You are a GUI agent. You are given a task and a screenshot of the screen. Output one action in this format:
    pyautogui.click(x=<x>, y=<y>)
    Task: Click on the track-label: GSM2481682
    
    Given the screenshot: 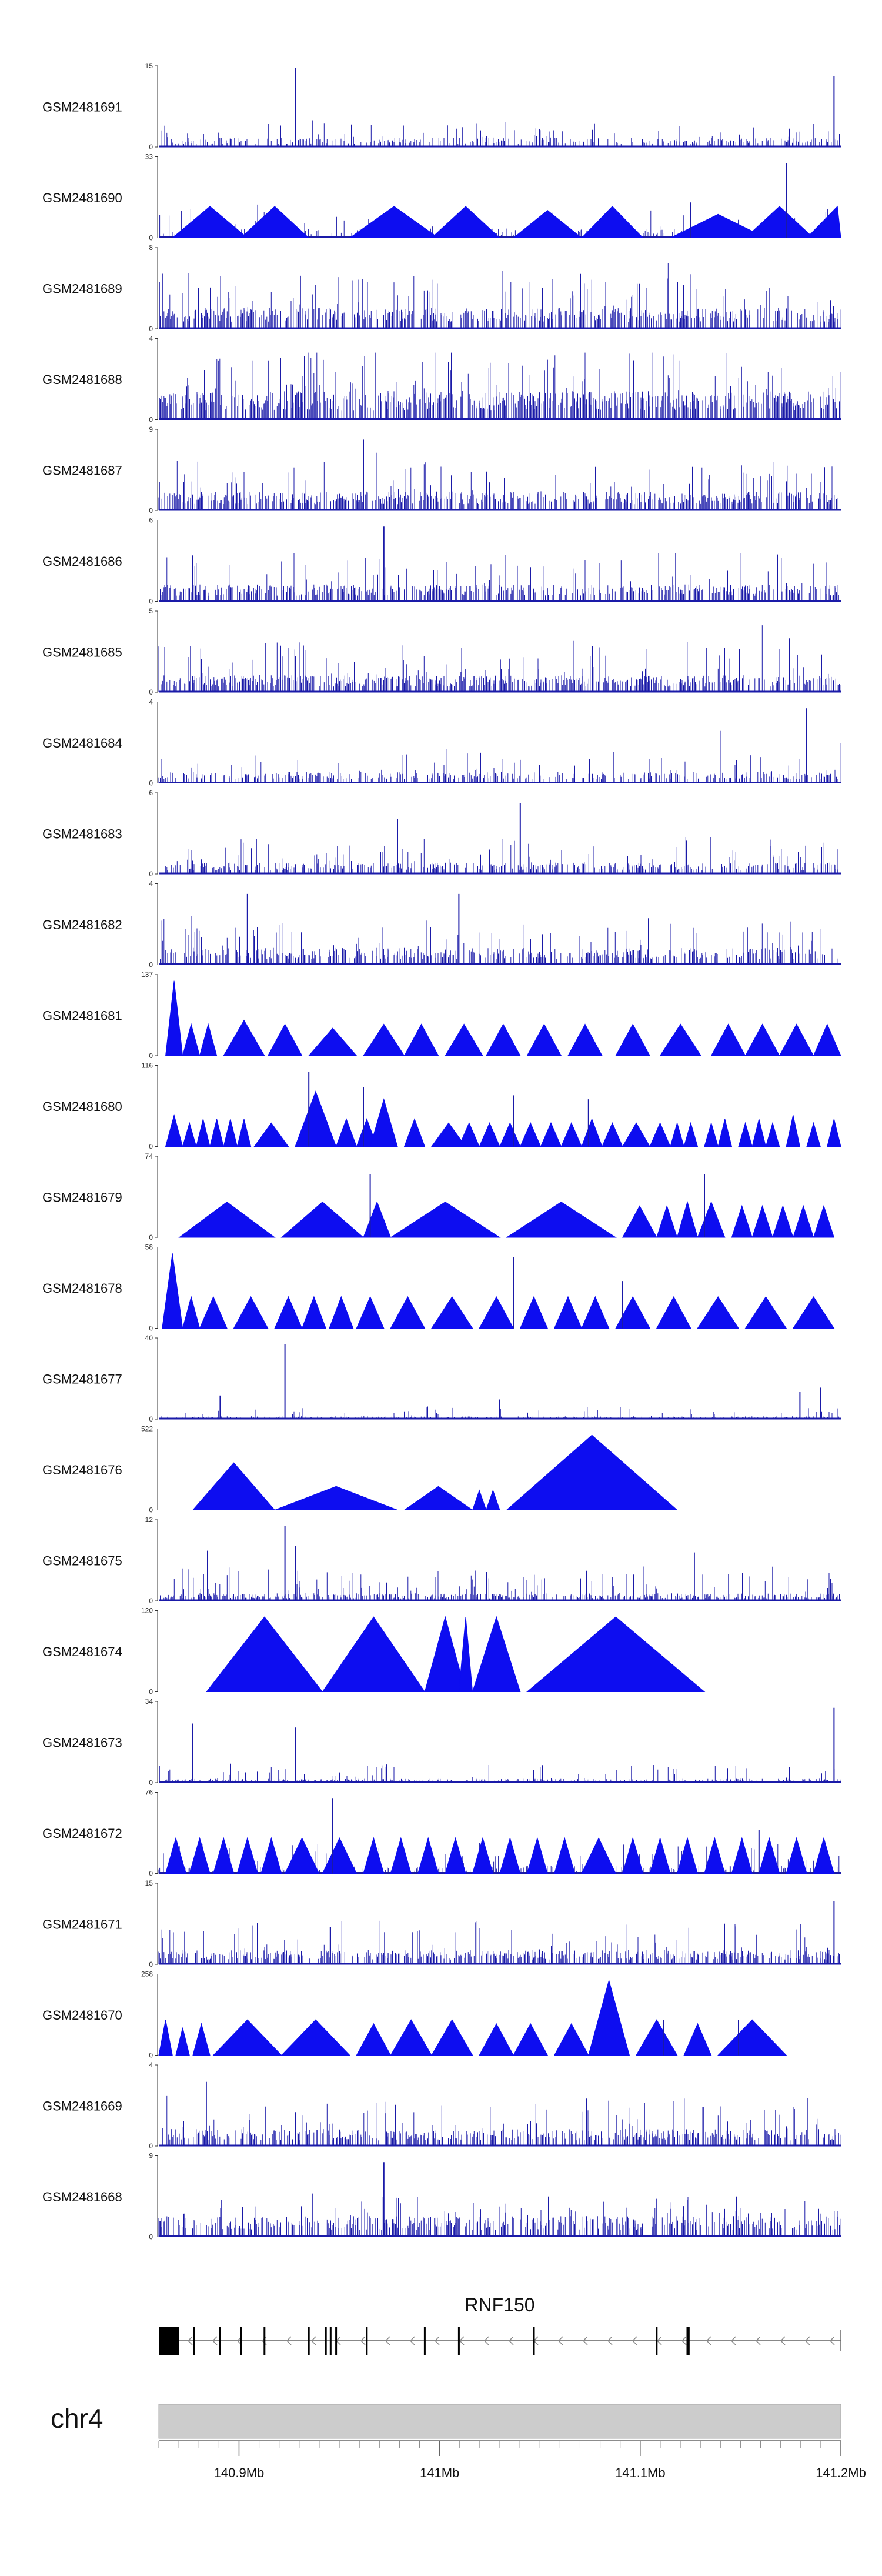 What is the action you would take?
    pyautogui.click(x=82, y=924)
    